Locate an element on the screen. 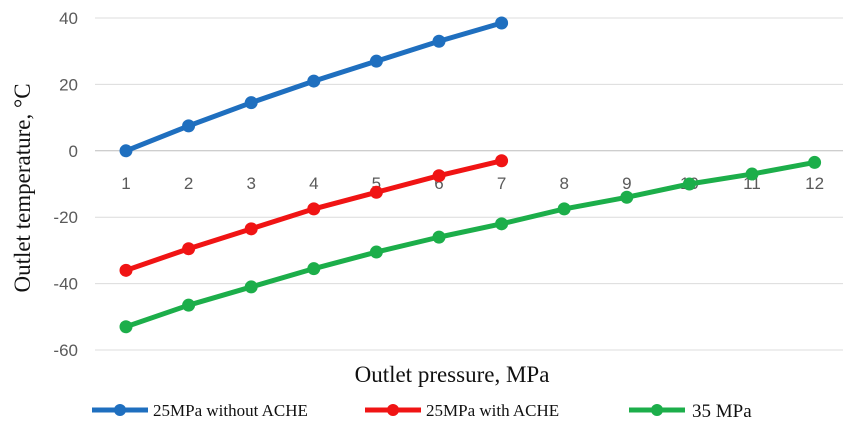 The width and height of the screenshot is (843, 422). y-tick-label: -20 is located at coordinates (65, 217).